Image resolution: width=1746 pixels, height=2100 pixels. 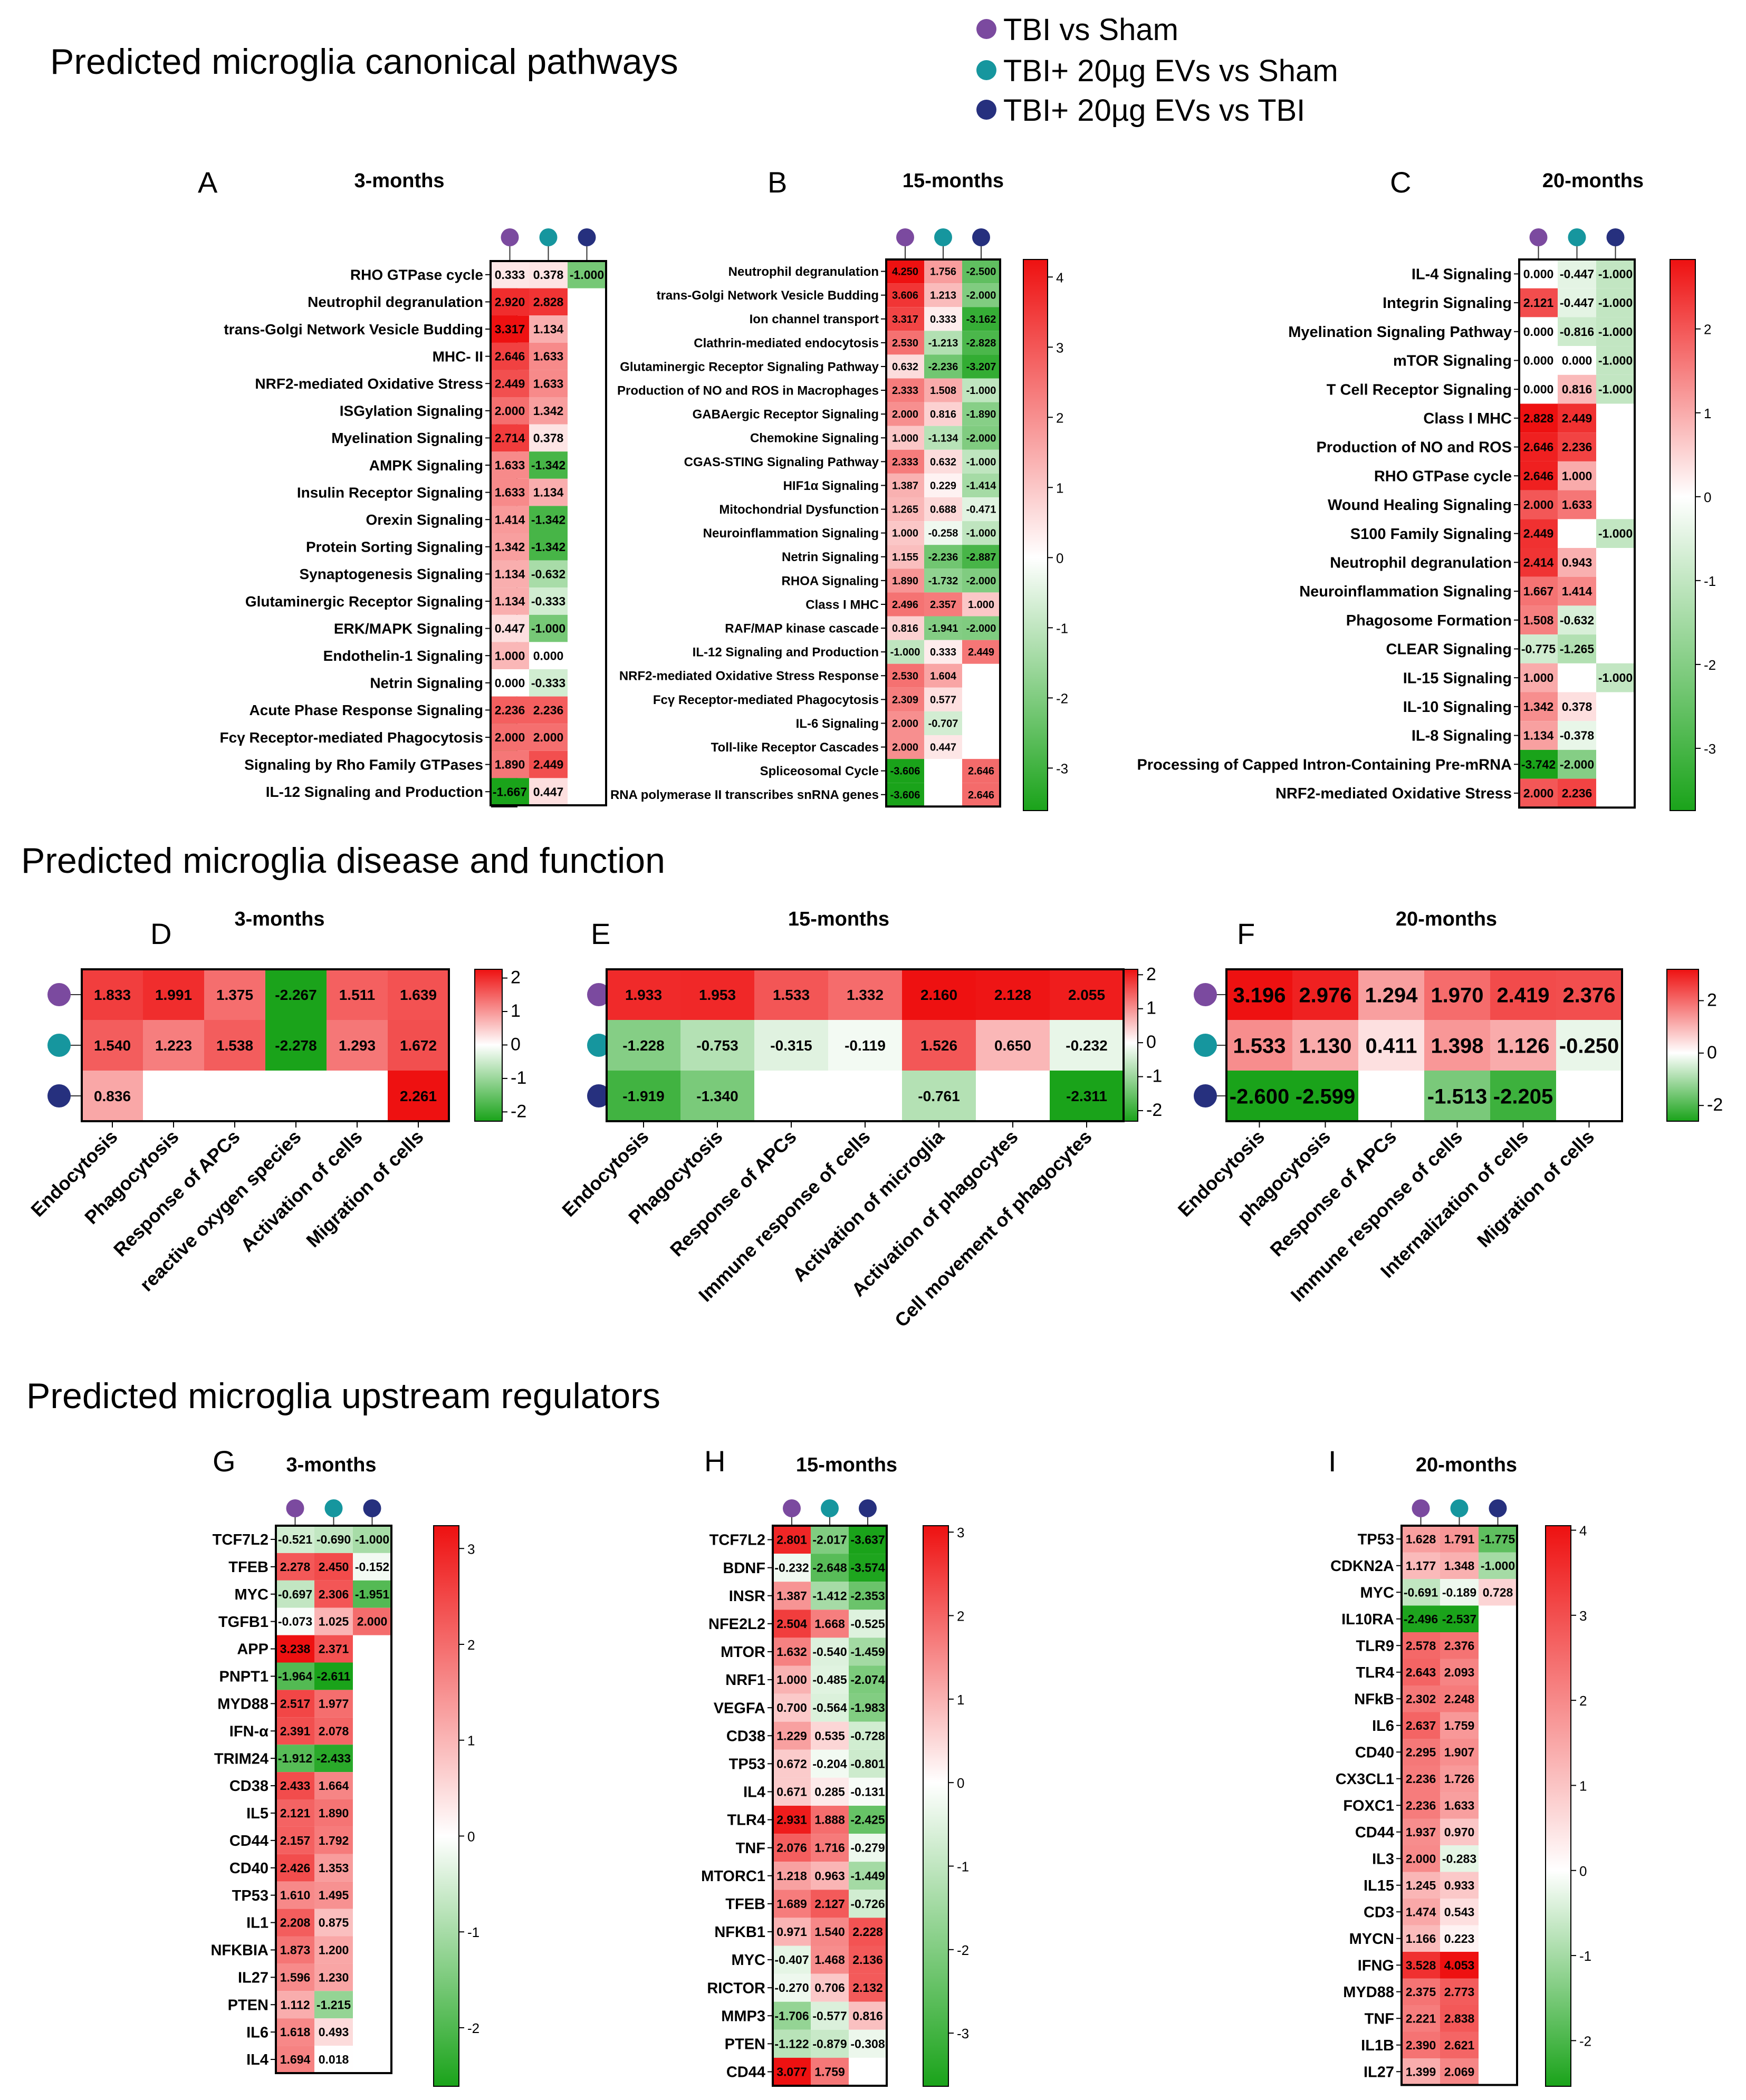 What do you see at coordinates (395, 302) in the screenshot?
I see `panel-a-row-label-neutrophil-degranulation: Neutrophil degranulation` at bounding box center [395, 302].